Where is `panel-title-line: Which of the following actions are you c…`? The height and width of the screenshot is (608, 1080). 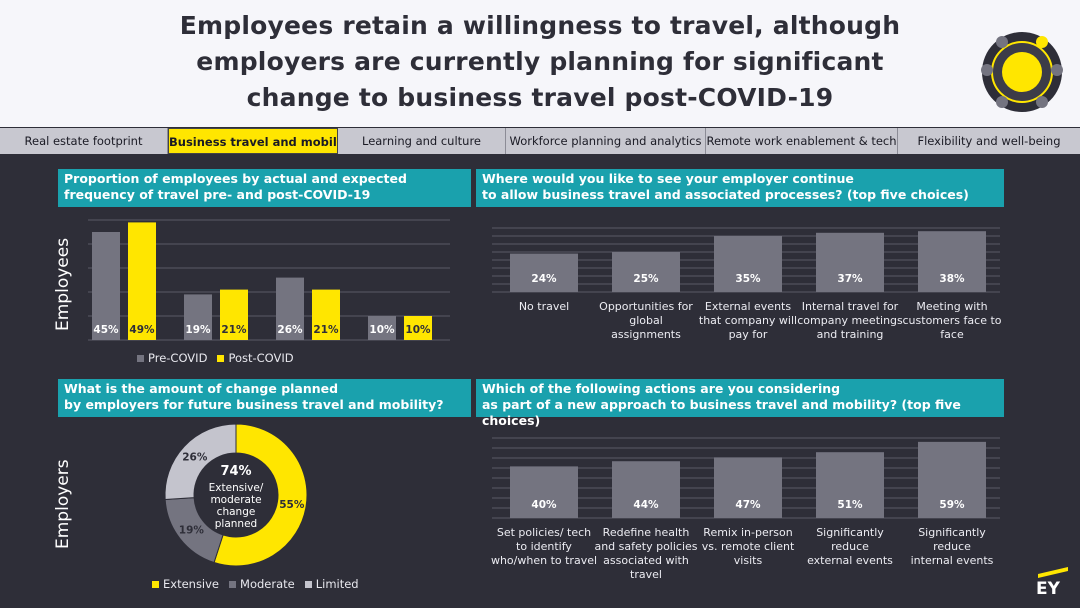 panel-title-line: Which of the following actions are you c… is located at coordinates (661, 388).